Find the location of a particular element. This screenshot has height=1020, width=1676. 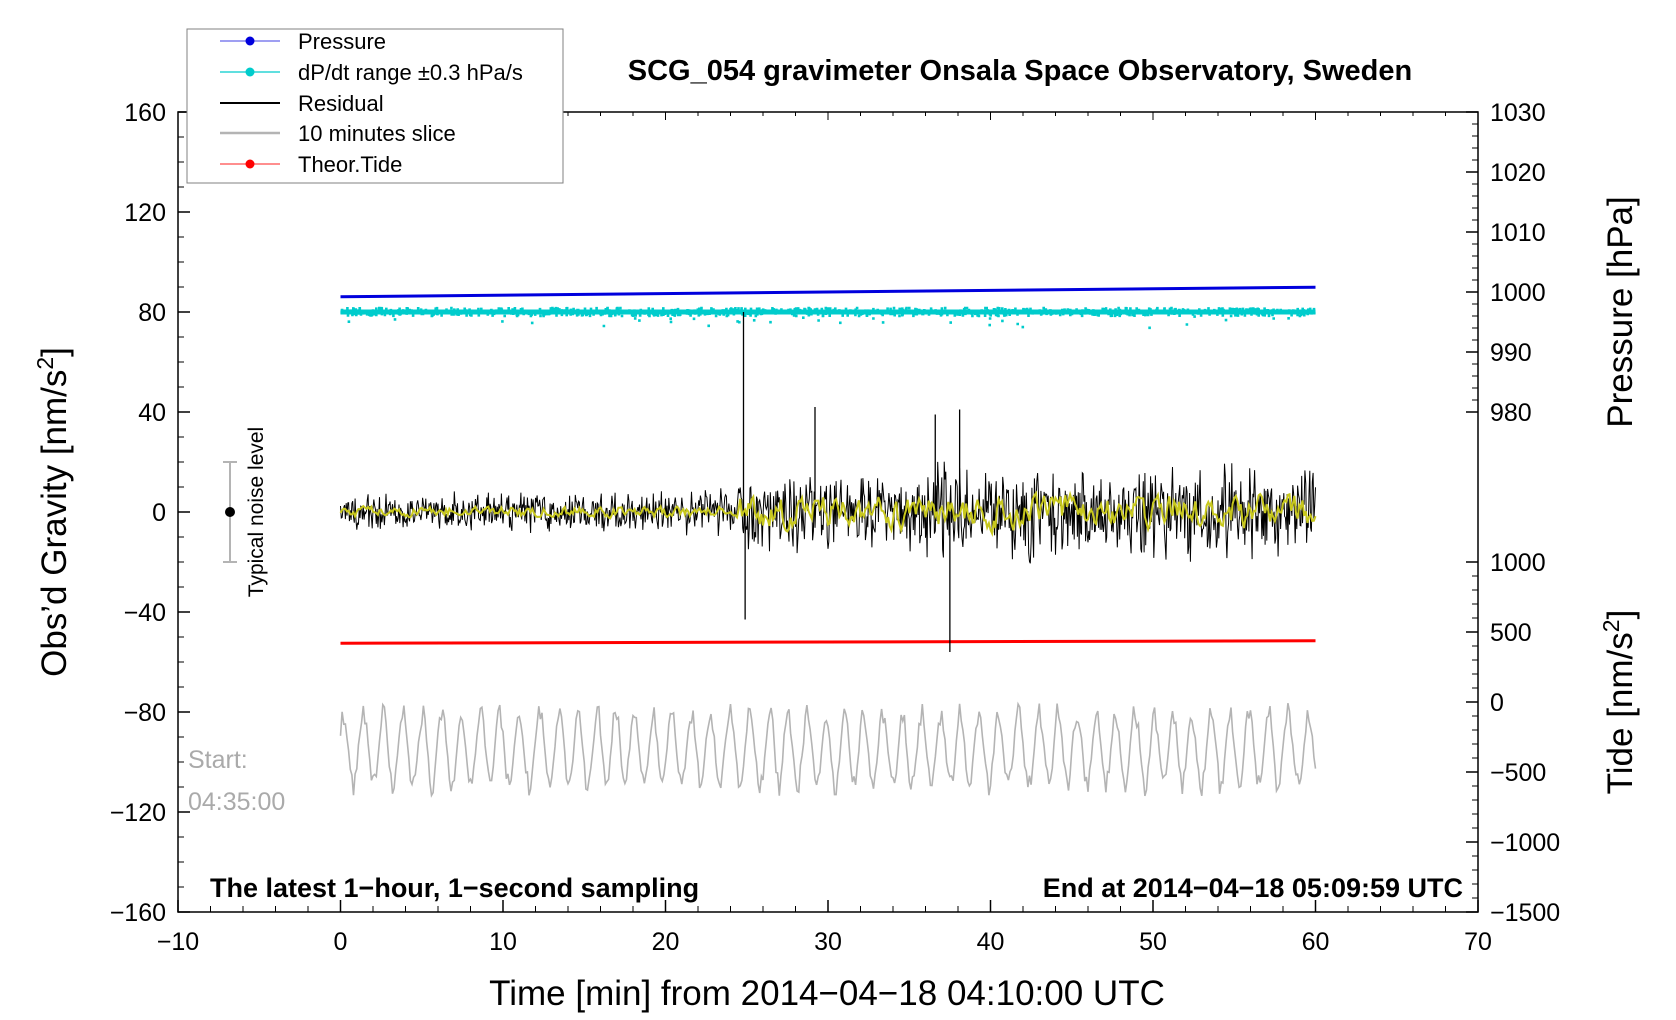

tide-tick-label: −1500 is located at coordinates (1525, 913).